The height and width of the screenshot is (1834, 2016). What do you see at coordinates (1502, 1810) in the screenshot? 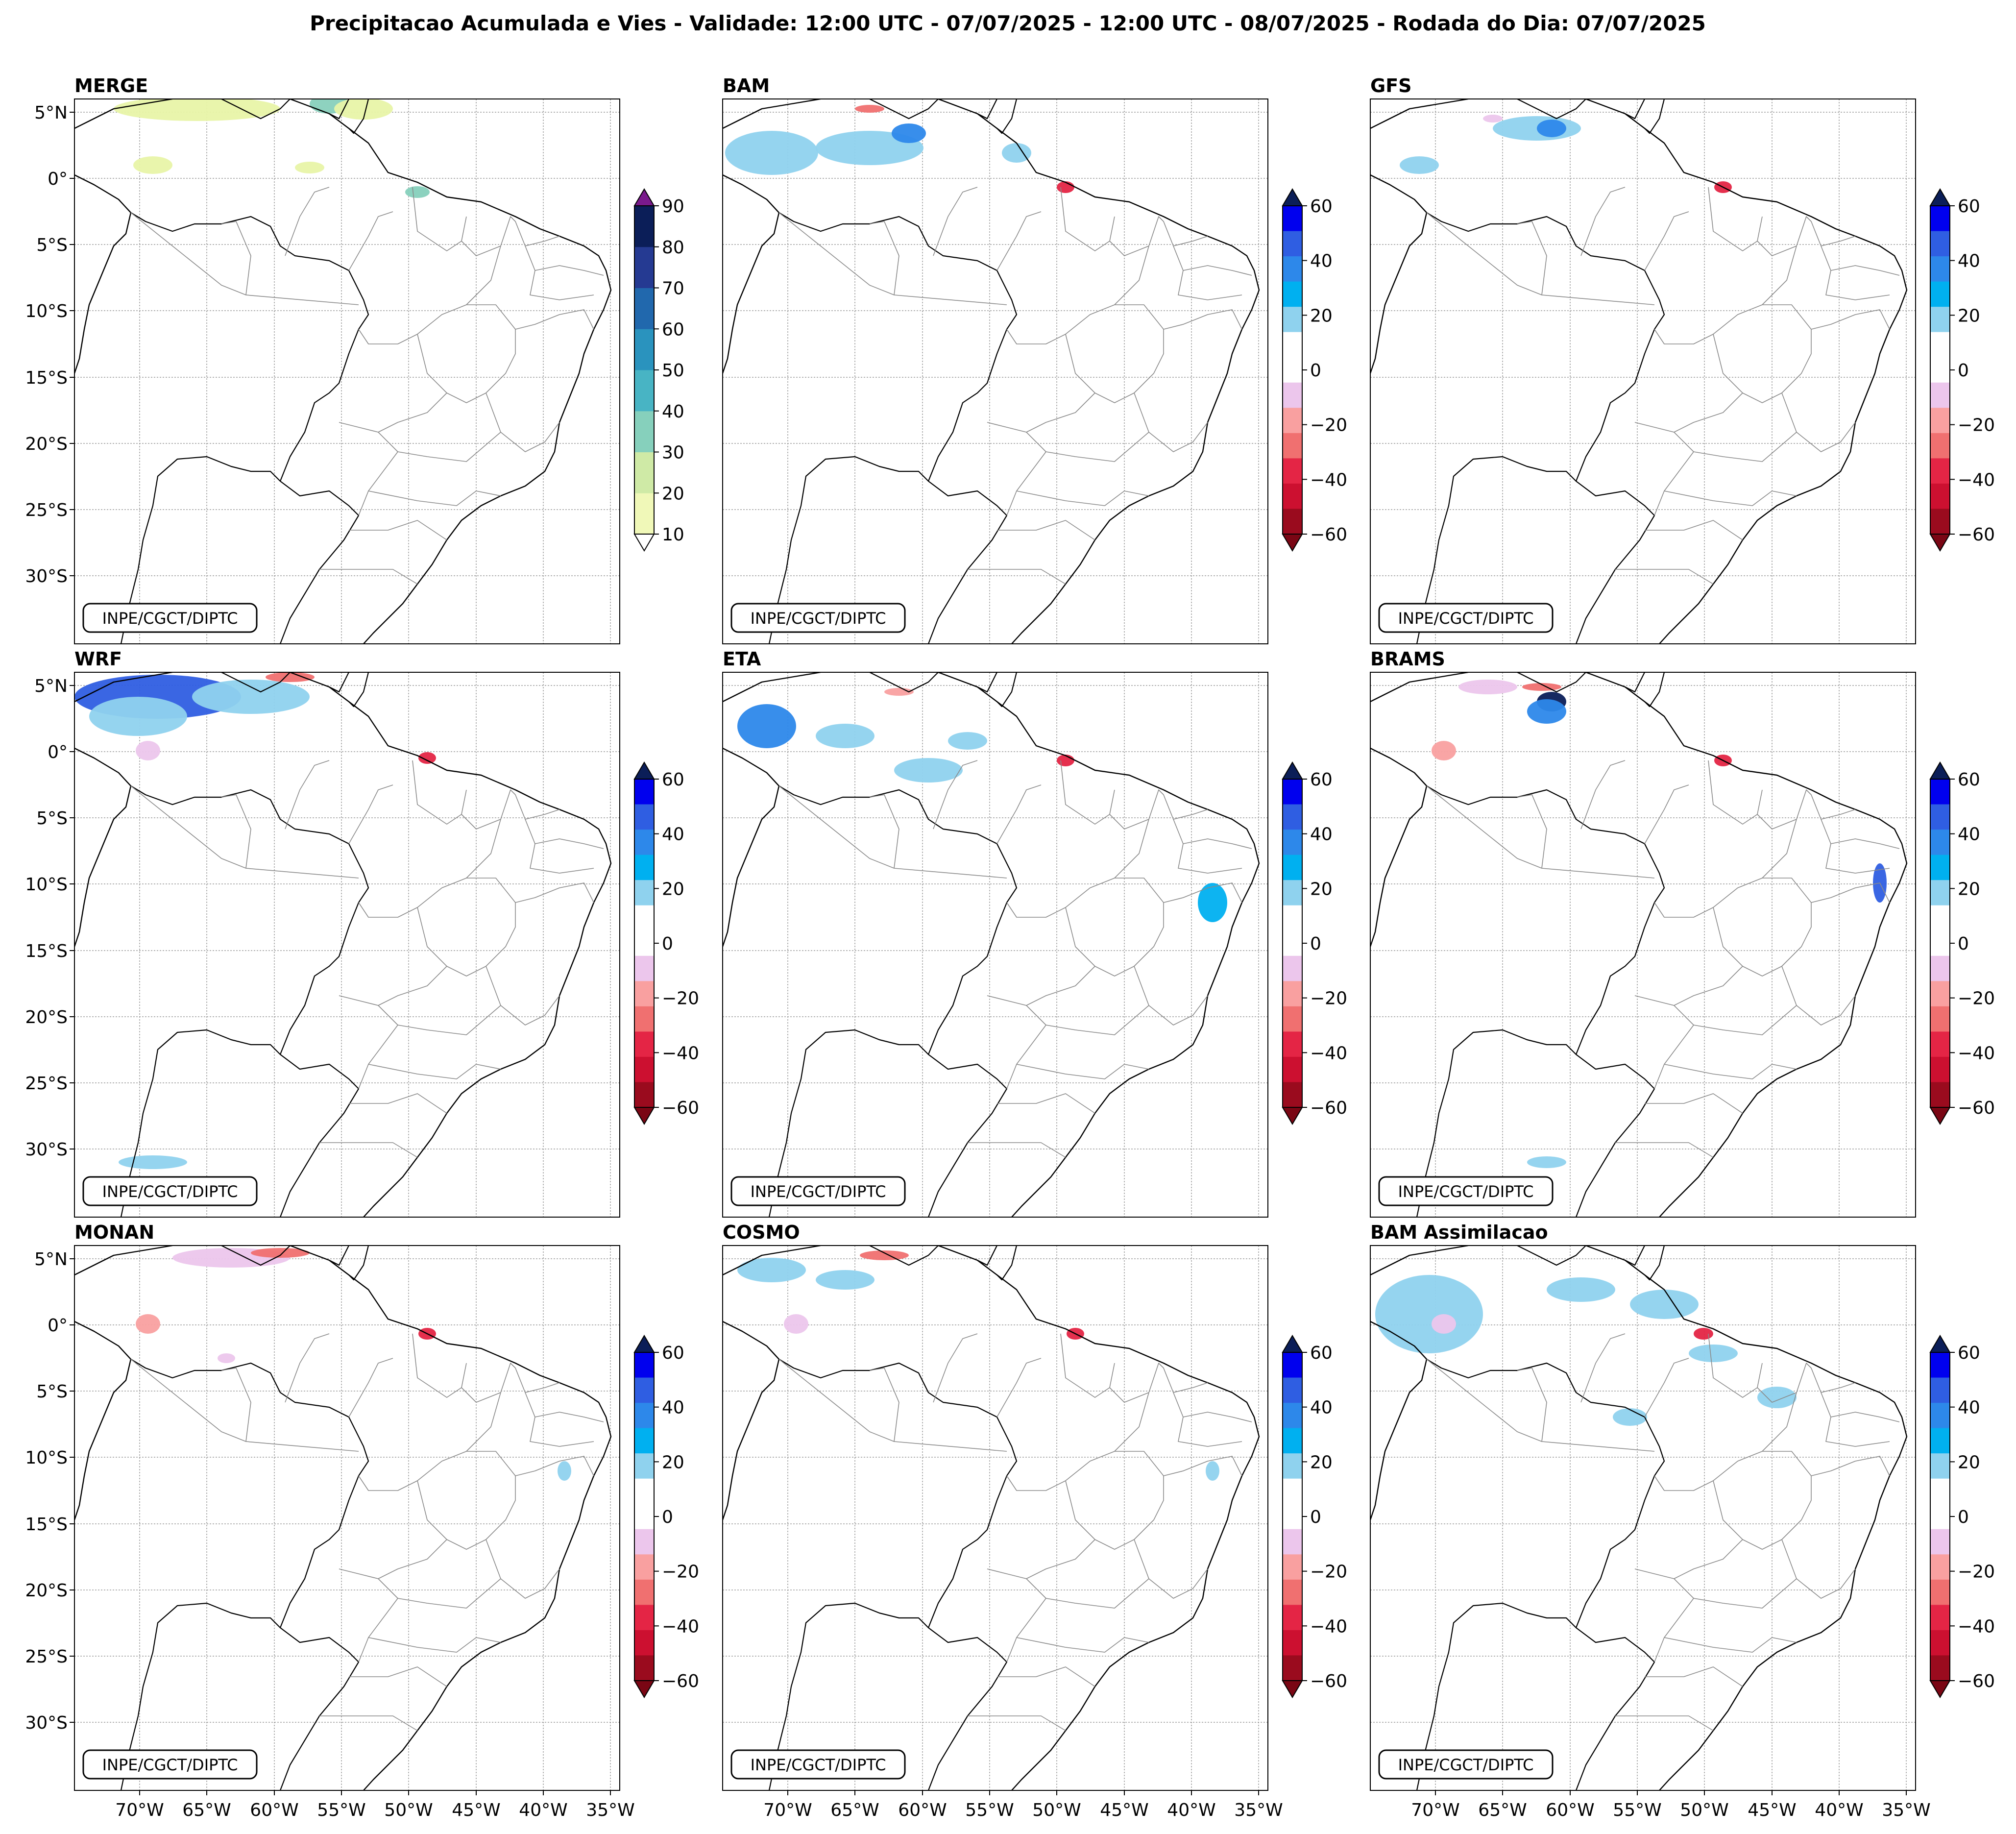
I see `lon-tick-label: 65°W` at bounding box center [1502, 1810].